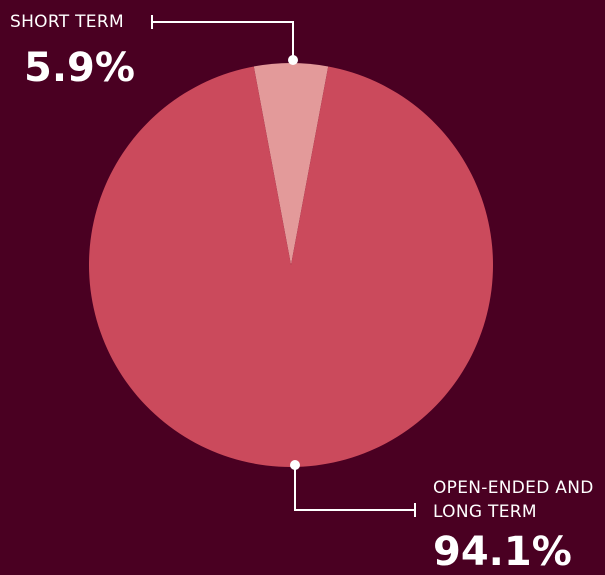  I want to click on value-label: 5.9%, so click(79, 68).